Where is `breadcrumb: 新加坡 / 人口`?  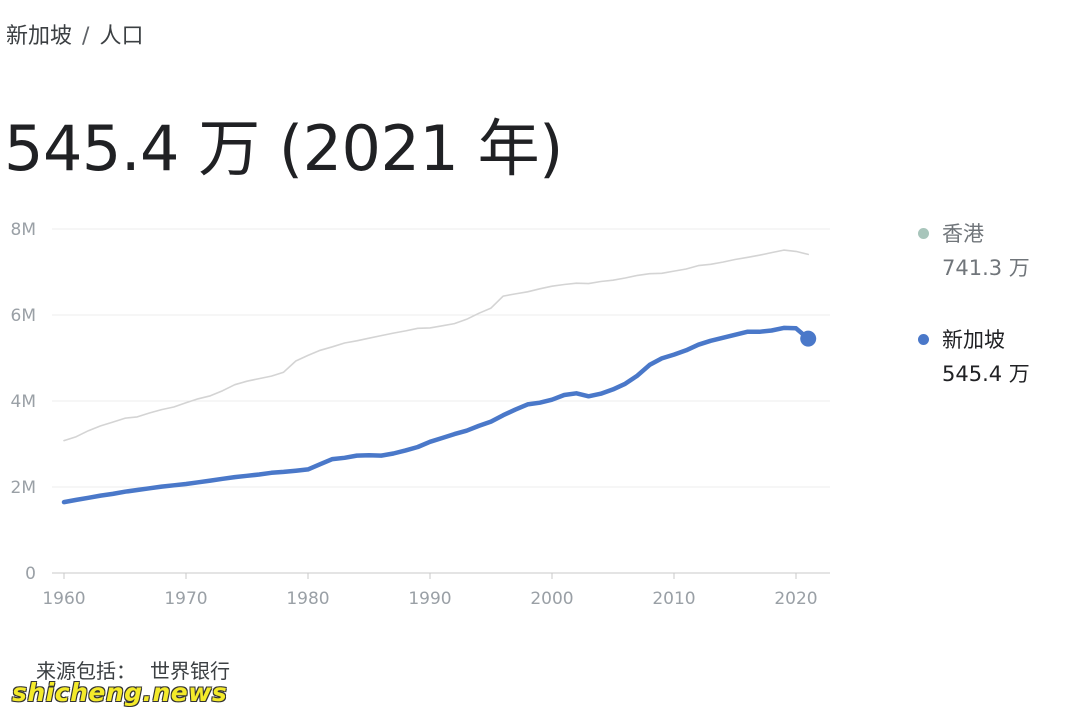
breadcrumb: 新加坡 / 人口 is located at coordinates (74, 34).